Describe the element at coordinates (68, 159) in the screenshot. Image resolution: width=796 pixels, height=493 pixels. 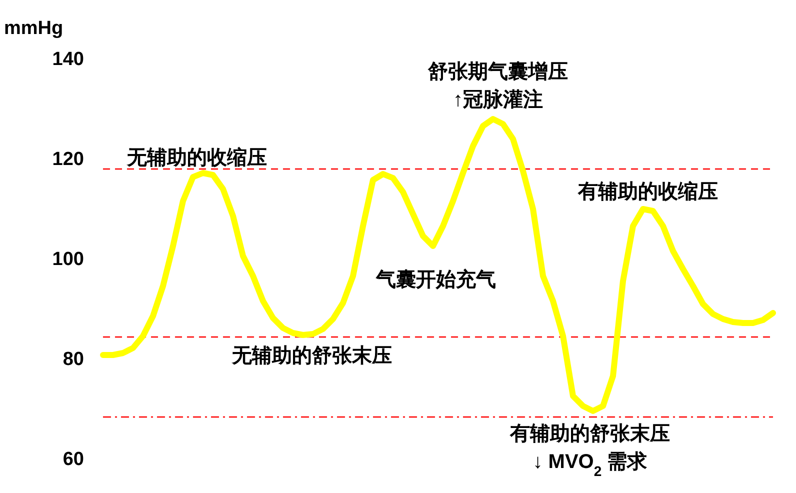
I see `y-tick-label: 120` at that location.